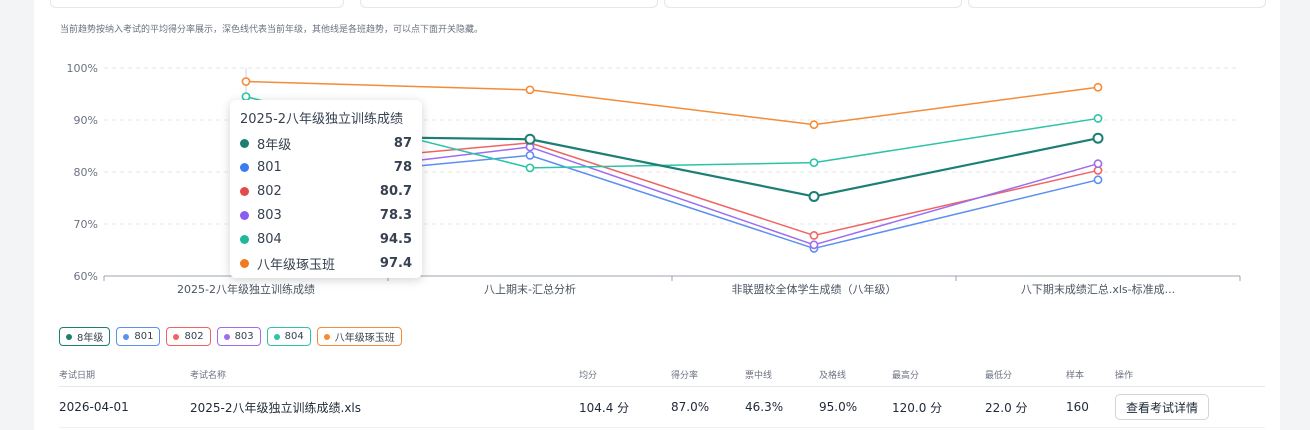 Image resolution: width=1310 pixels, height=430 pixels. Describe the element at coordinates (685, 375) in the screenshot. I see `header-rate: 得分率` at that location.